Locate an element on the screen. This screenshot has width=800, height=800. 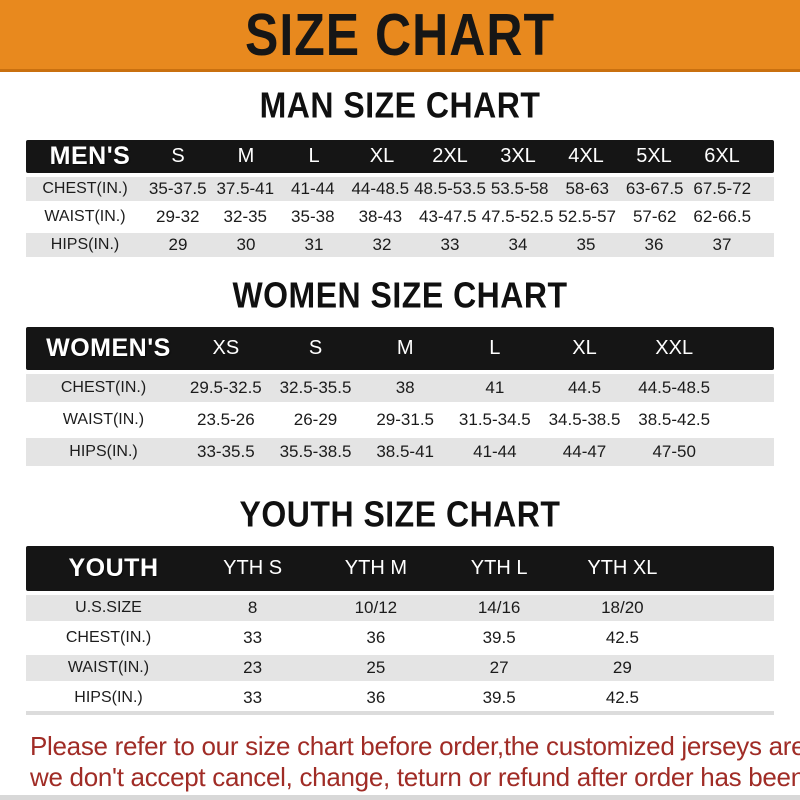
man-section-title: MAN SIZE CHART is located at coordinates (400, 105).